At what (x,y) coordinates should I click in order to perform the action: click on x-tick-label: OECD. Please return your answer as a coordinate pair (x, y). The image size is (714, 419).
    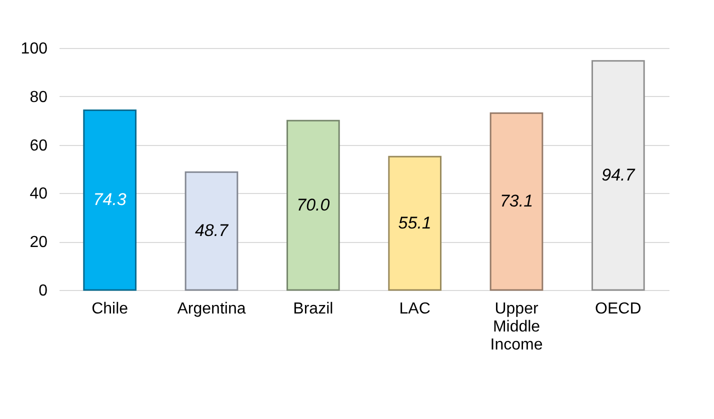
    Looking at the image, I should click on (618, 309).